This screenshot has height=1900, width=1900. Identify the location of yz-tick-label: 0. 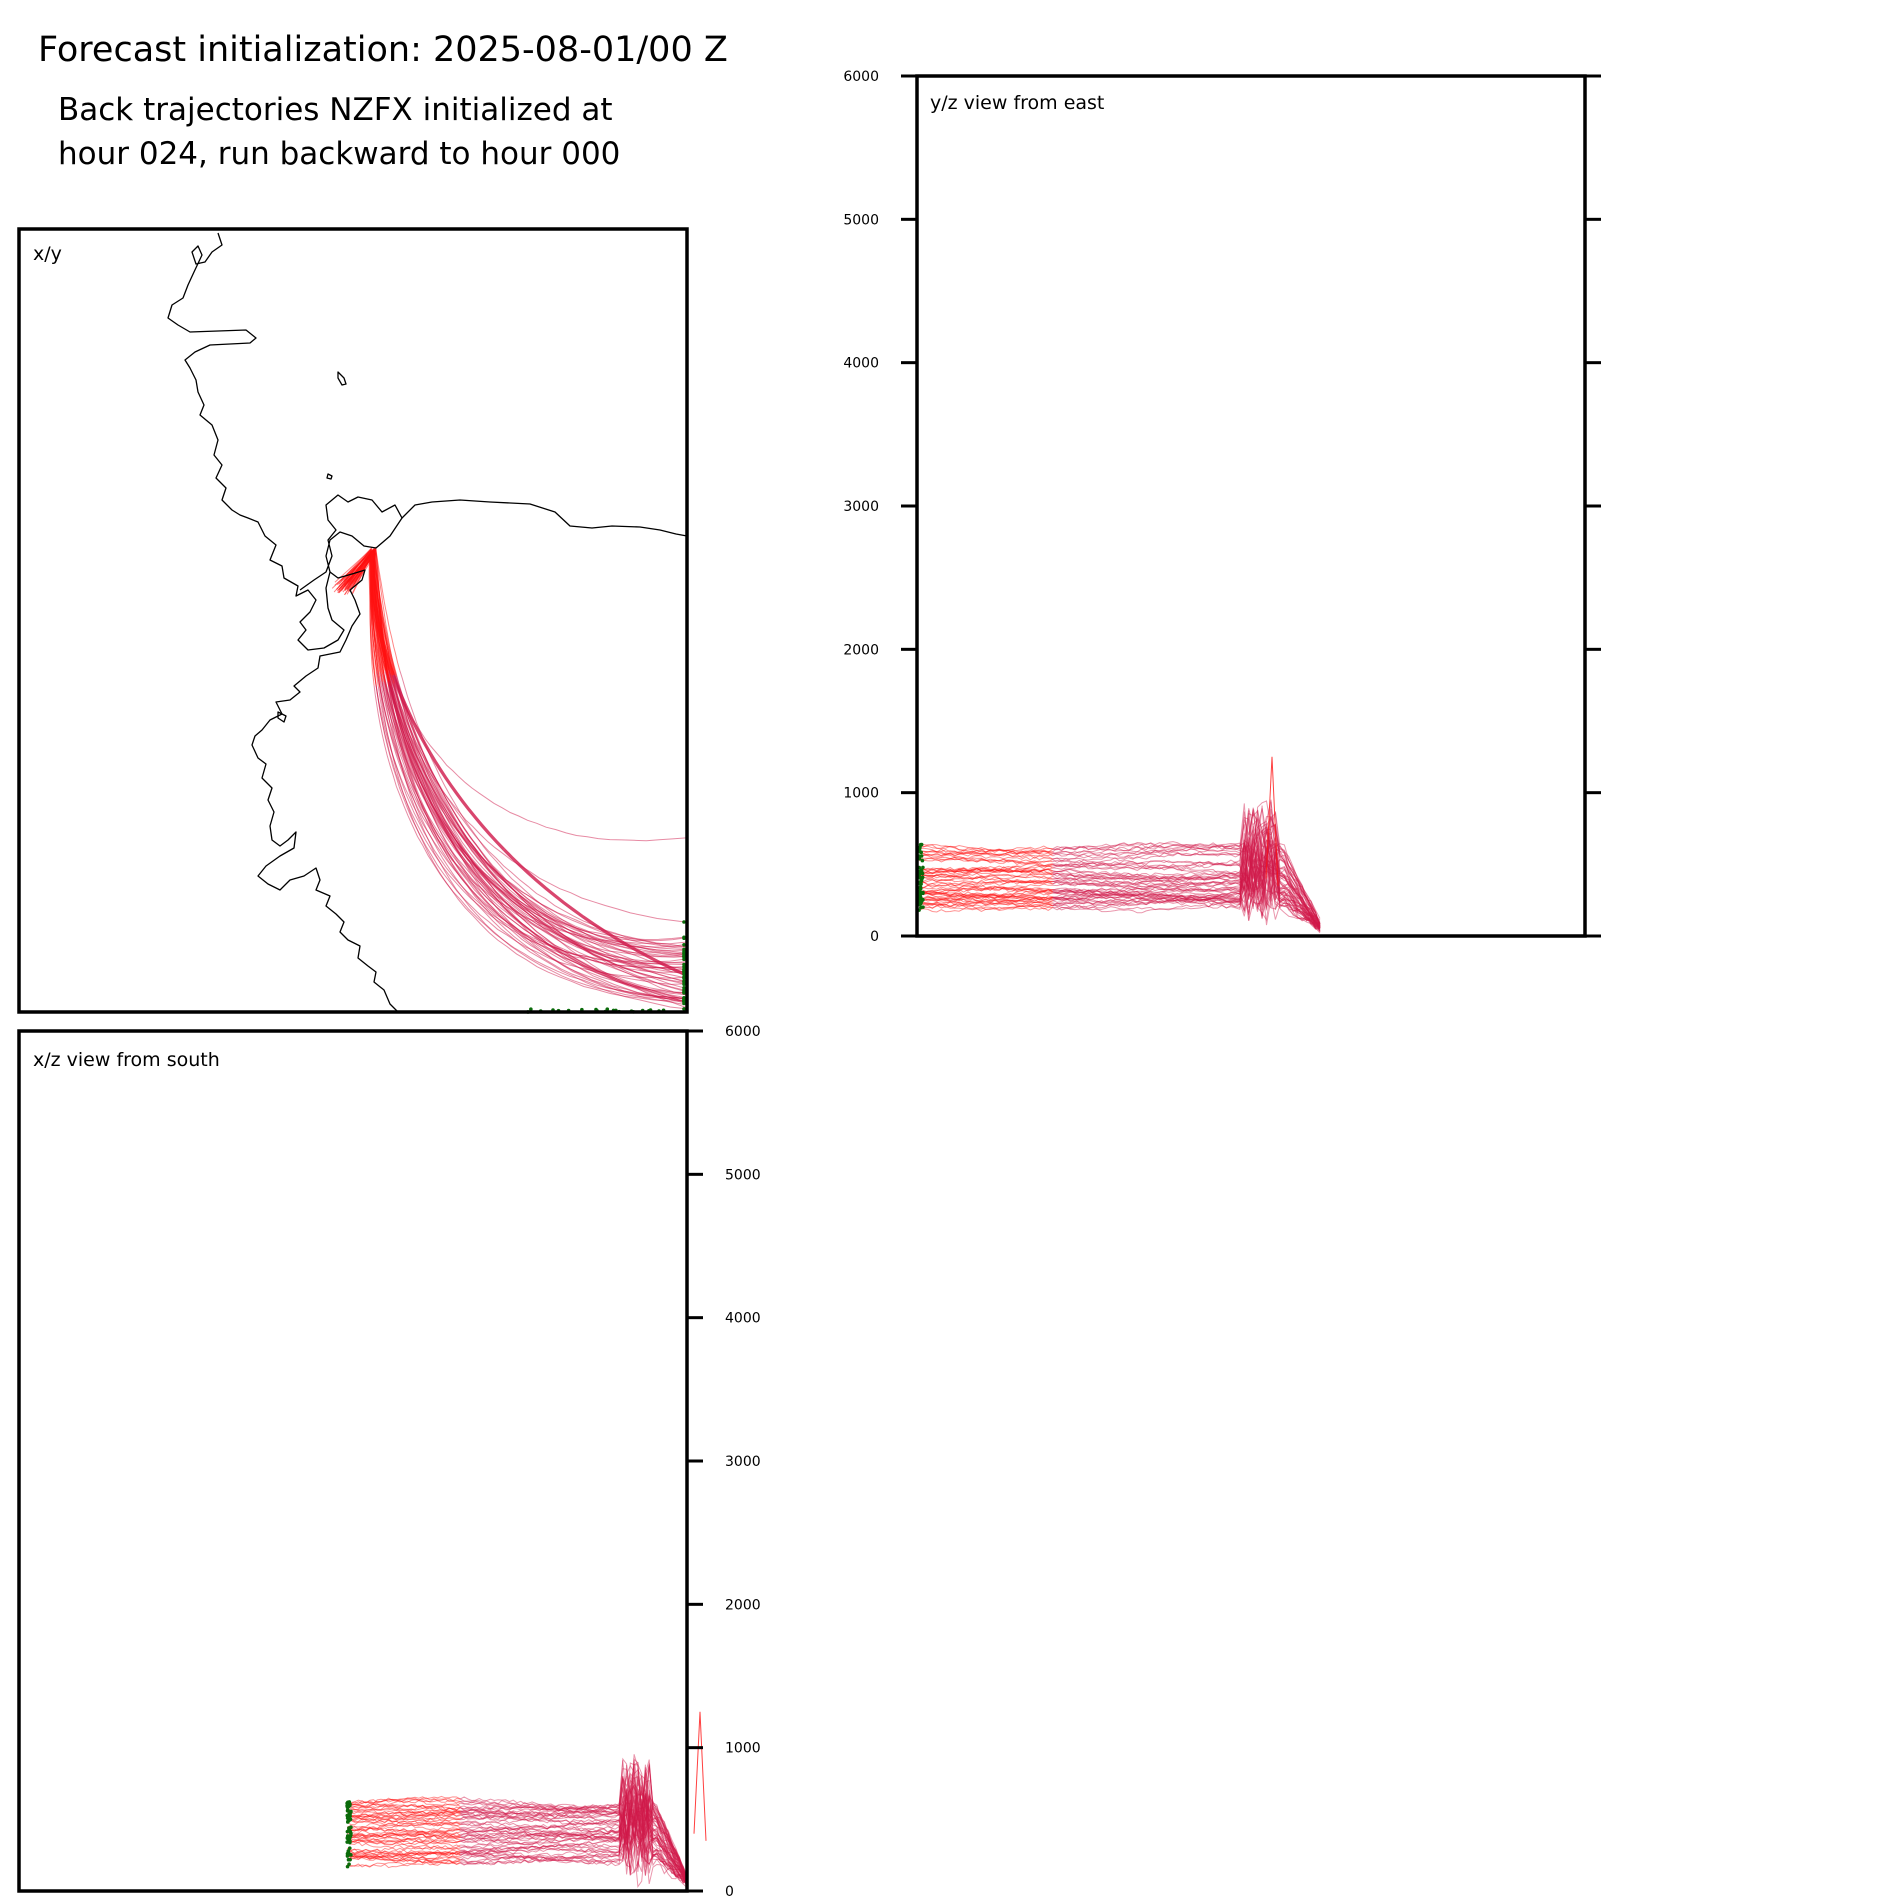
(874, 937).